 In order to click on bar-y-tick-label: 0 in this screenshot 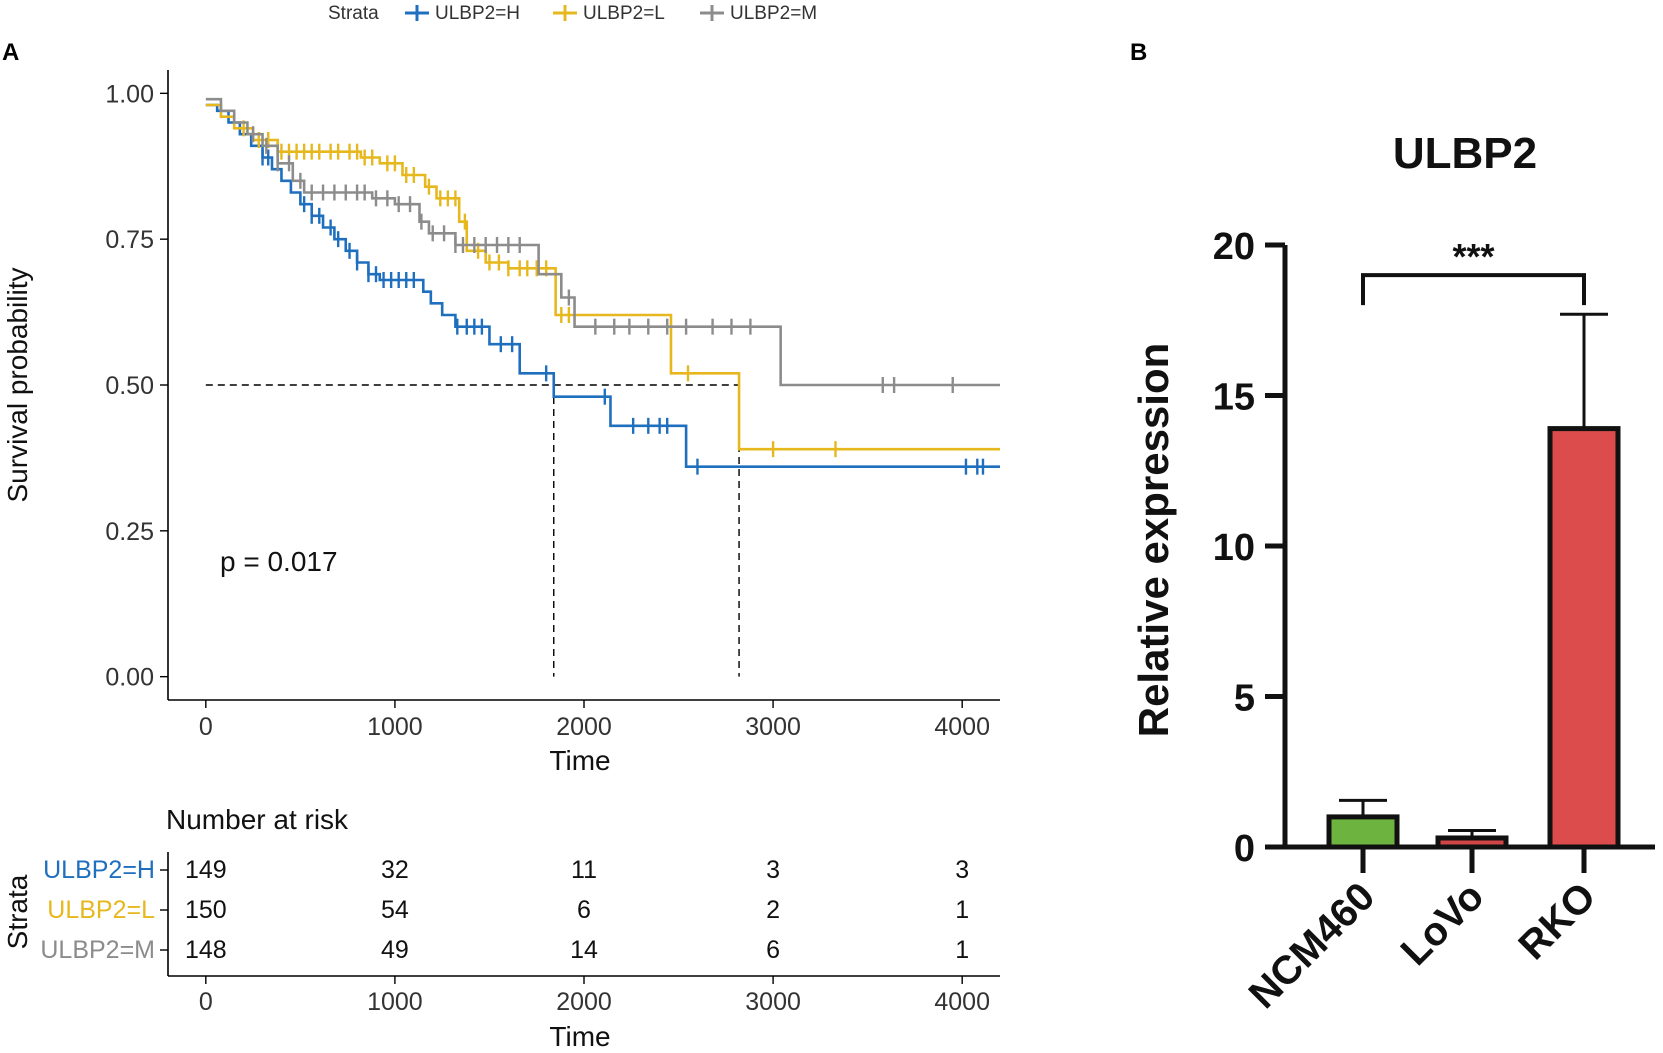, I will do `click(1244, 849)`.